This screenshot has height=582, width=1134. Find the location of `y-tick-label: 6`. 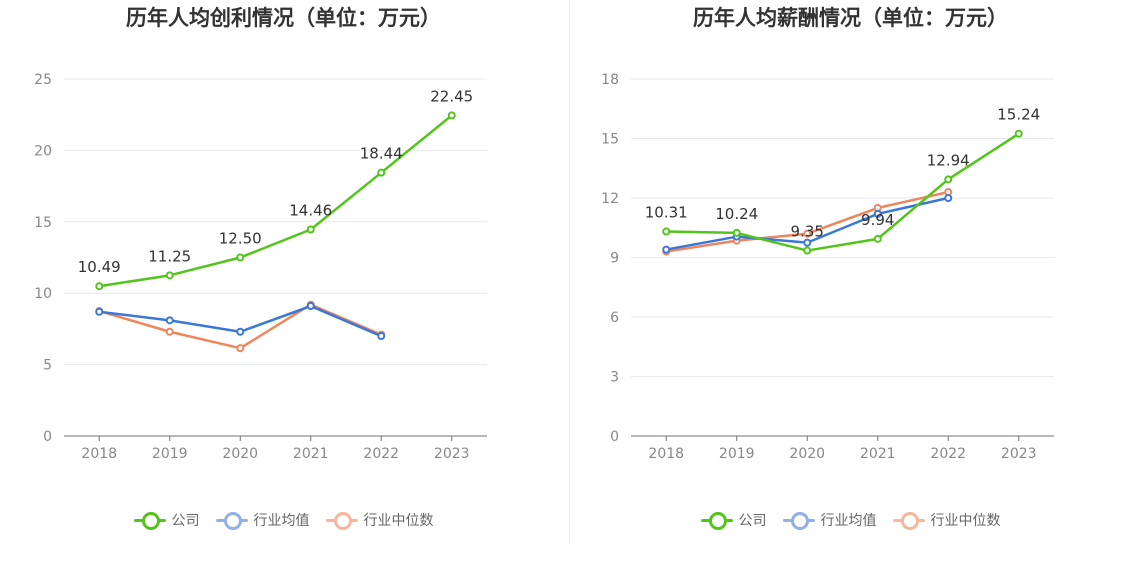

y-tick-label: 6 is located at coordinates (614, 318).